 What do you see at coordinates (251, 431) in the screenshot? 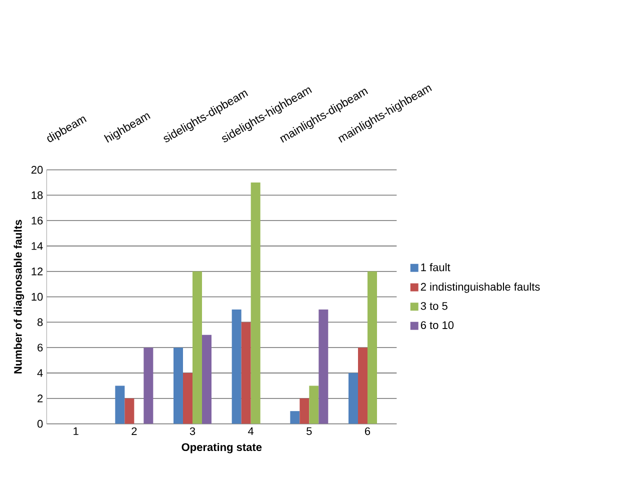
I see `x-tick-label: 4` at bounding box center [251, 431].